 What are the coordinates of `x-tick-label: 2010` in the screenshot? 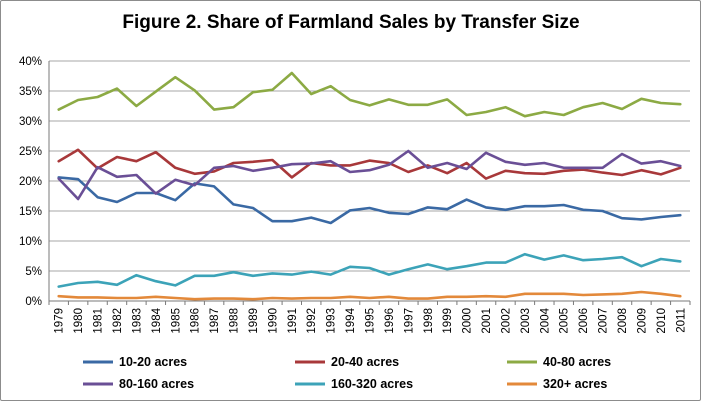 It's located at (662, 321).